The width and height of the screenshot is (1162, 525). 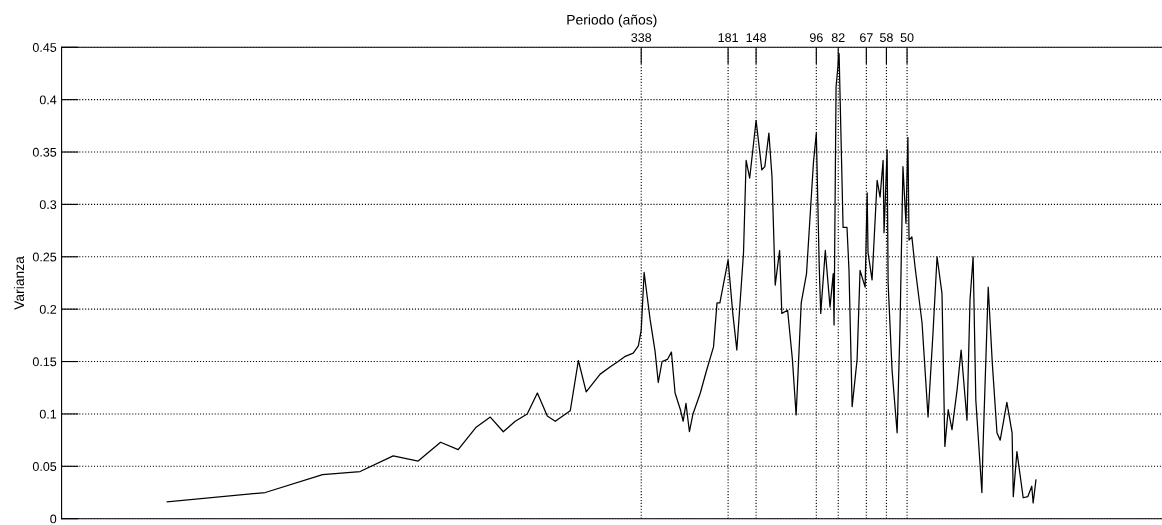 What do you see at coordinates (44, 47) in the screenshot?
I see `y-tick-label: 0.45` at bounding box center [44, 47].